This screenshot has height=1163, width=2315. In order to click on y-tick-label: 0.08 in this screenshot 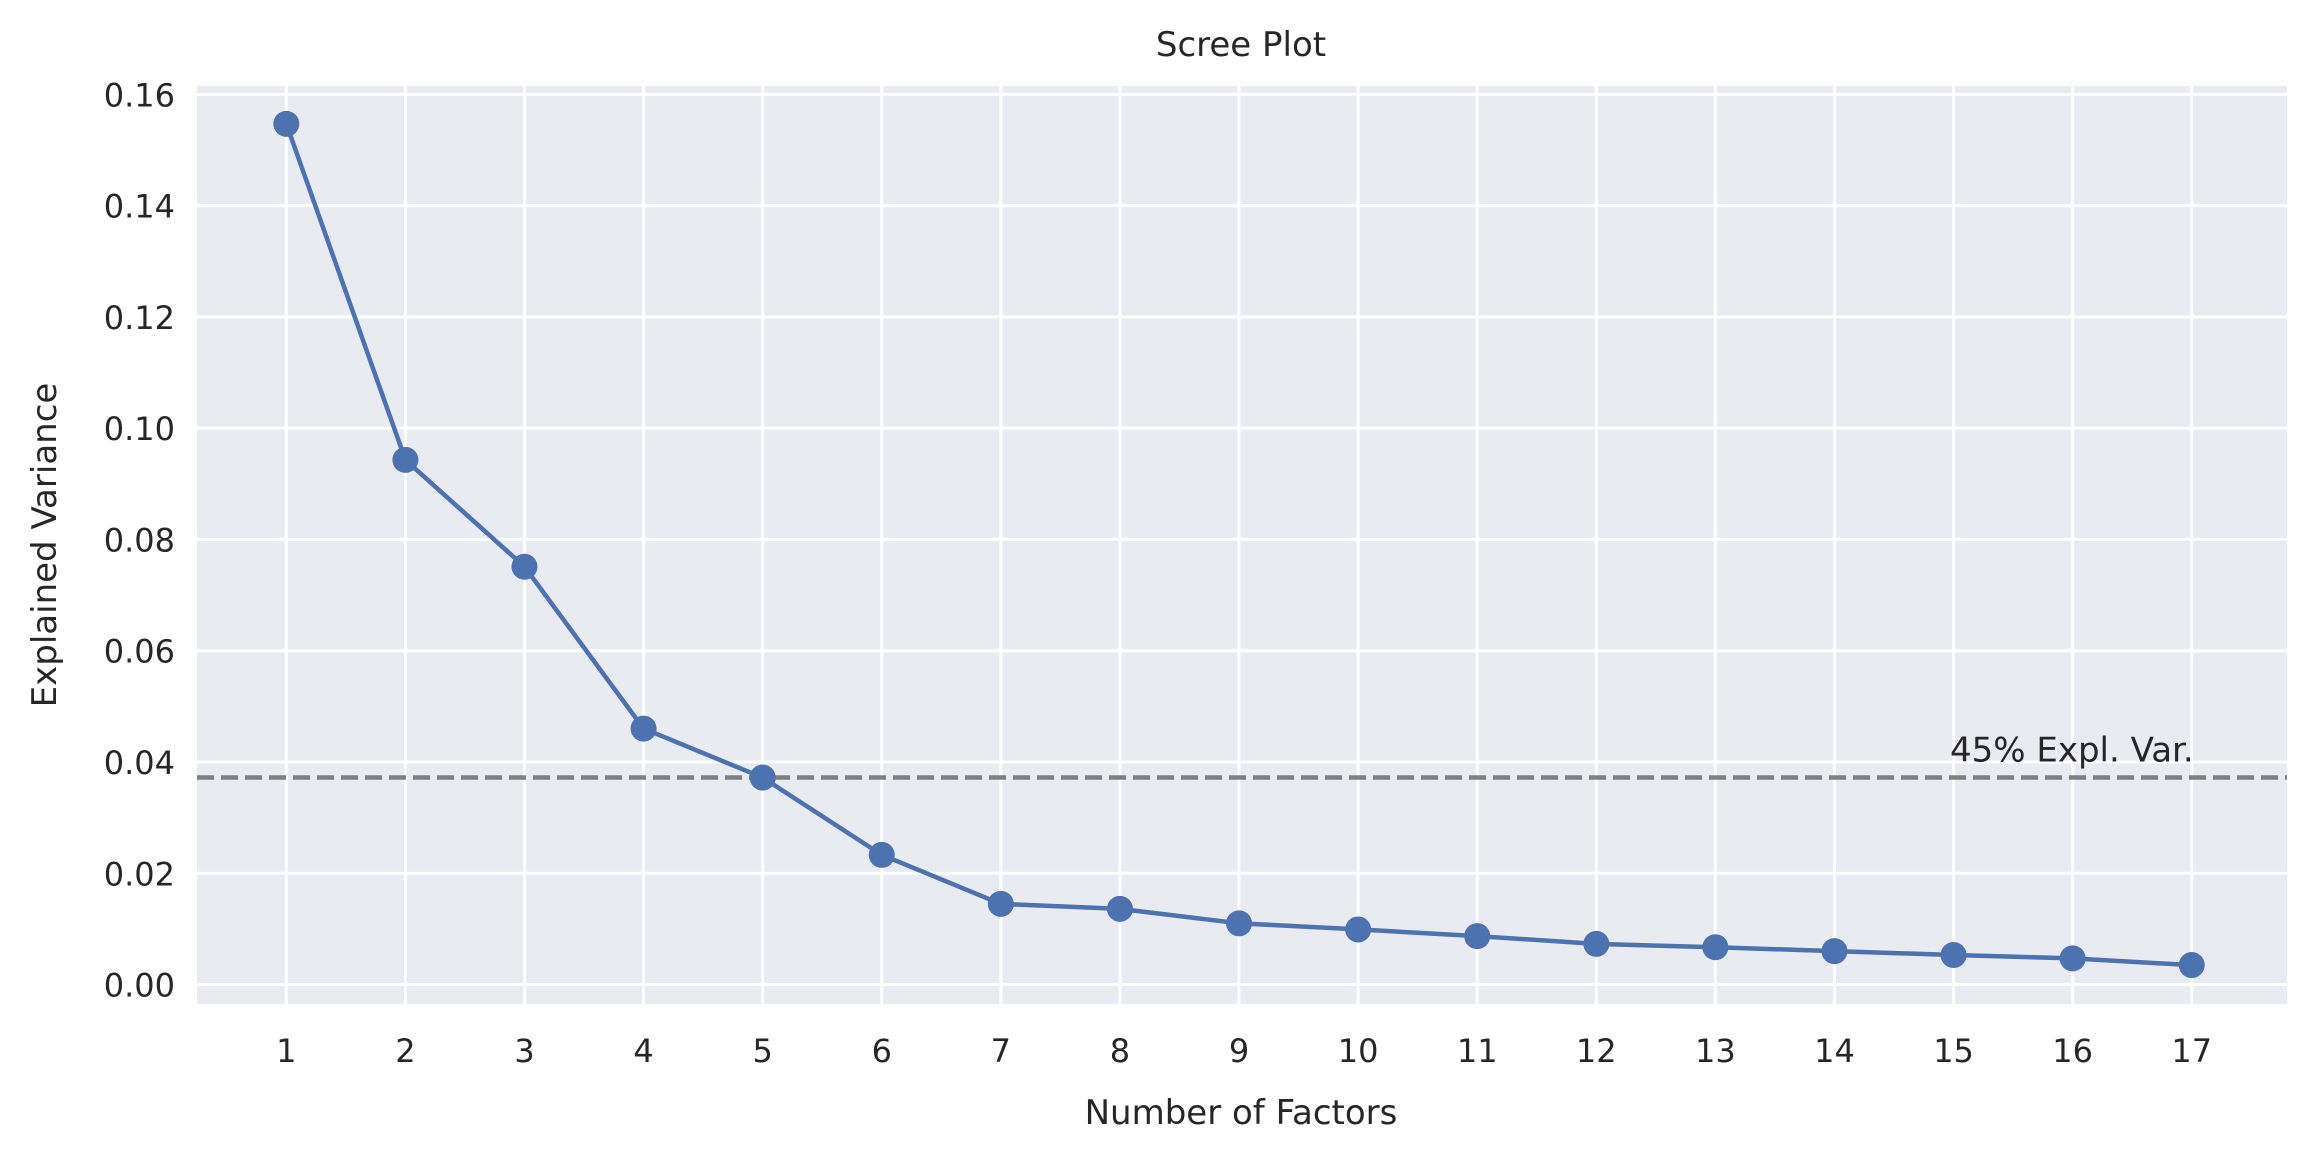, I will do `click(139, 540)`.